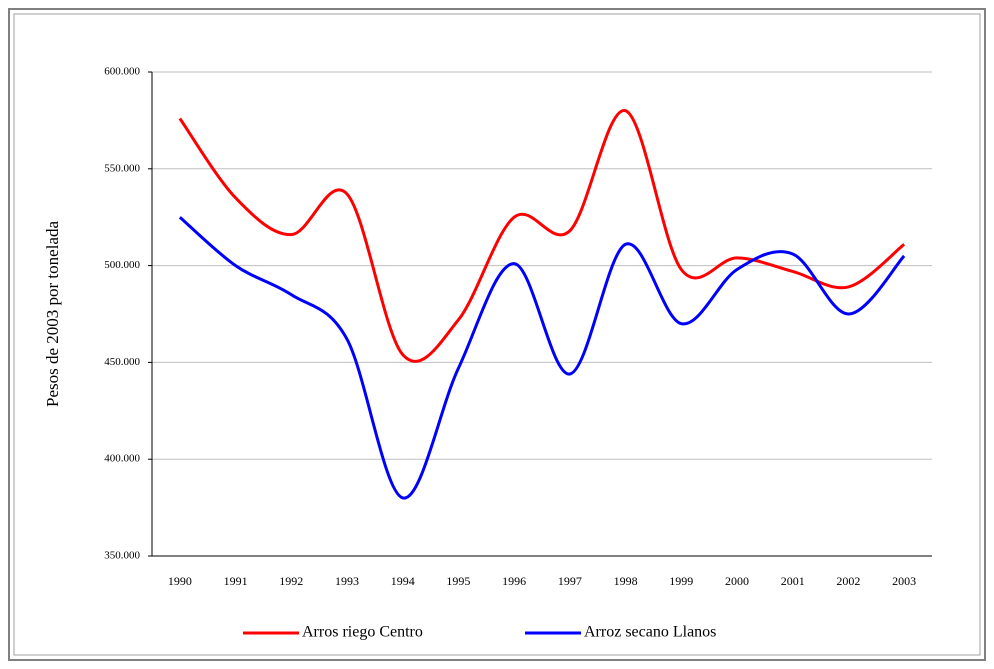  Describe the element at coordinates (291, 581) in the screenshot. I see `x-tick-label: 1992` at that location.